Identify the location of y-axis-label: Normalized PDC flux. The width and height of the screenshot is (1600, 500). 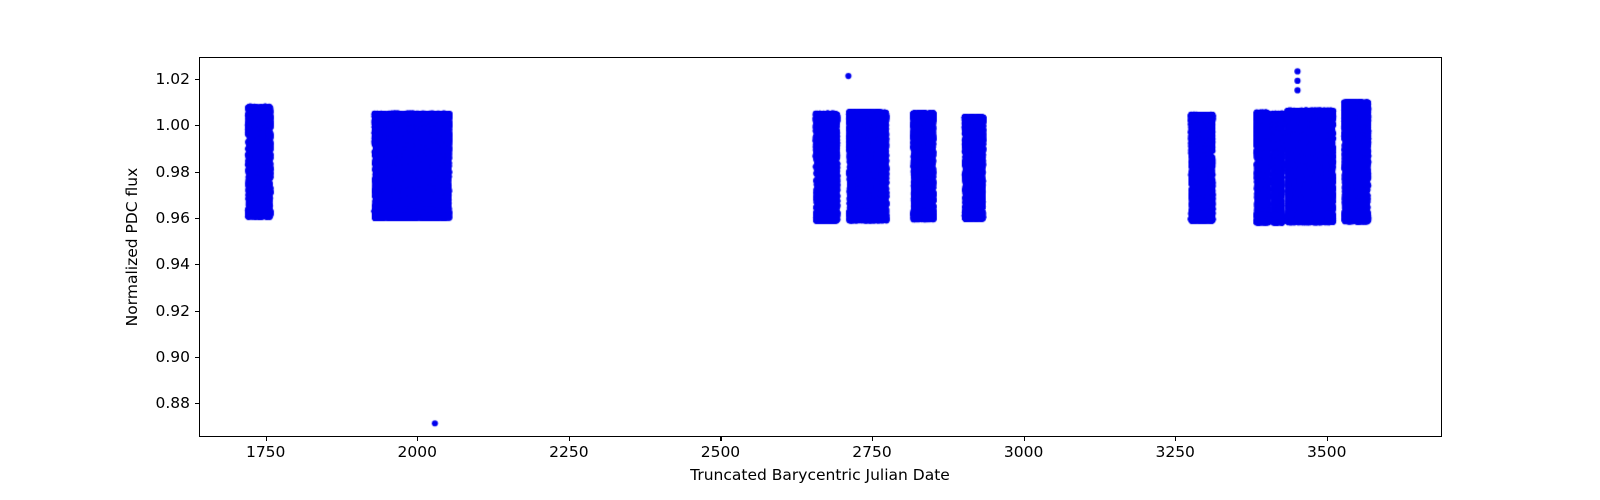
(132, 247).